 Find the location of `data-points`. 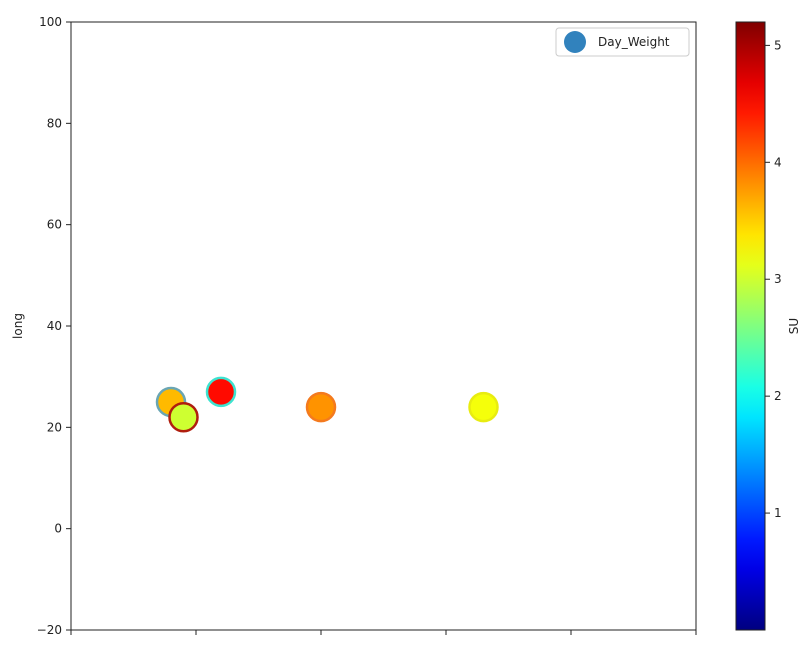

data-points is located at coordinates (327, 404).